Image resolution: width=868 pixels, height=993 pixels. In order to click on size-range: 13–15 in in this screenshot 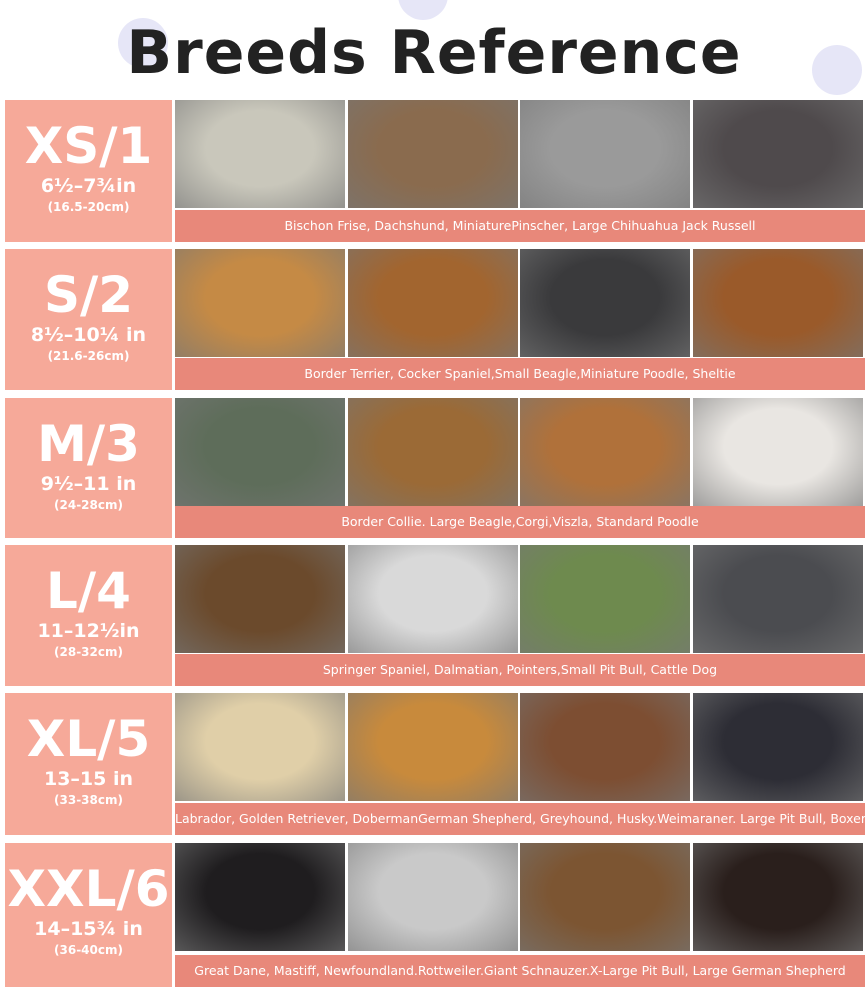, I will do `click(88, 779)`.